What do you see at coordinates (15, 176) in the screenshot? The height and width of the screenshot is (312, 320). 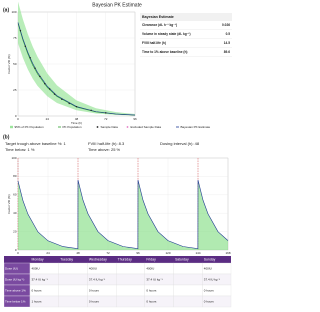 I see `y-tick-label: 80` at bounding box center [15, 176].